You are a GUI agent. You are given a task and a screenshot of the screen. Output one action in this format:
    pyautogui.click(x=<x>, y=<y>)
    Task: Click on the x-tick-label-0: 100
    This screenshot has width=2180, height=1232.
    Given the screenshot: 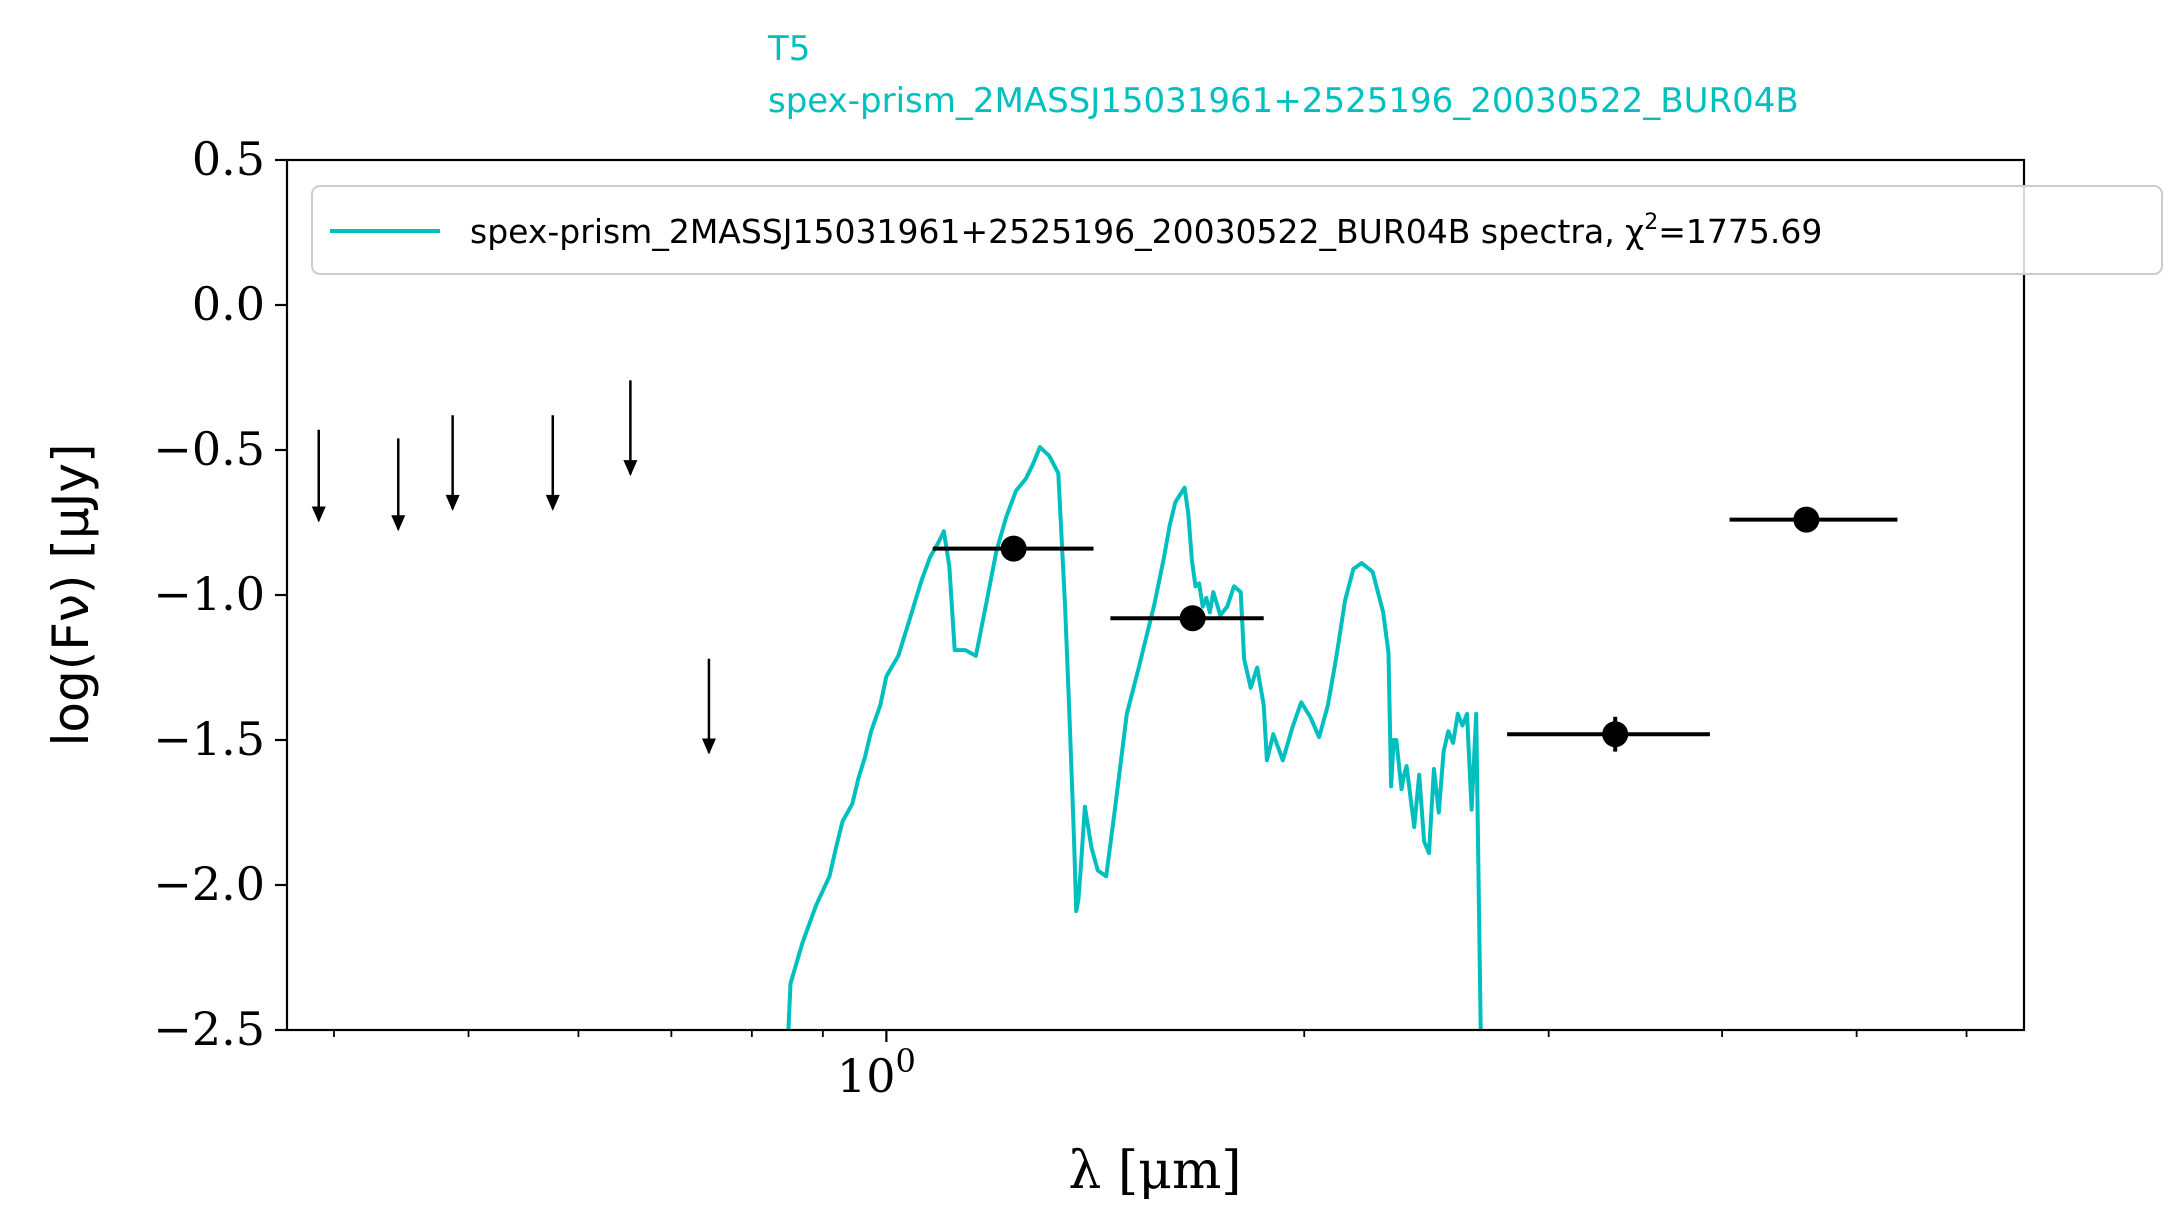 What is the action you would take?
    pyautogui.click(x=876, y=1072)
    